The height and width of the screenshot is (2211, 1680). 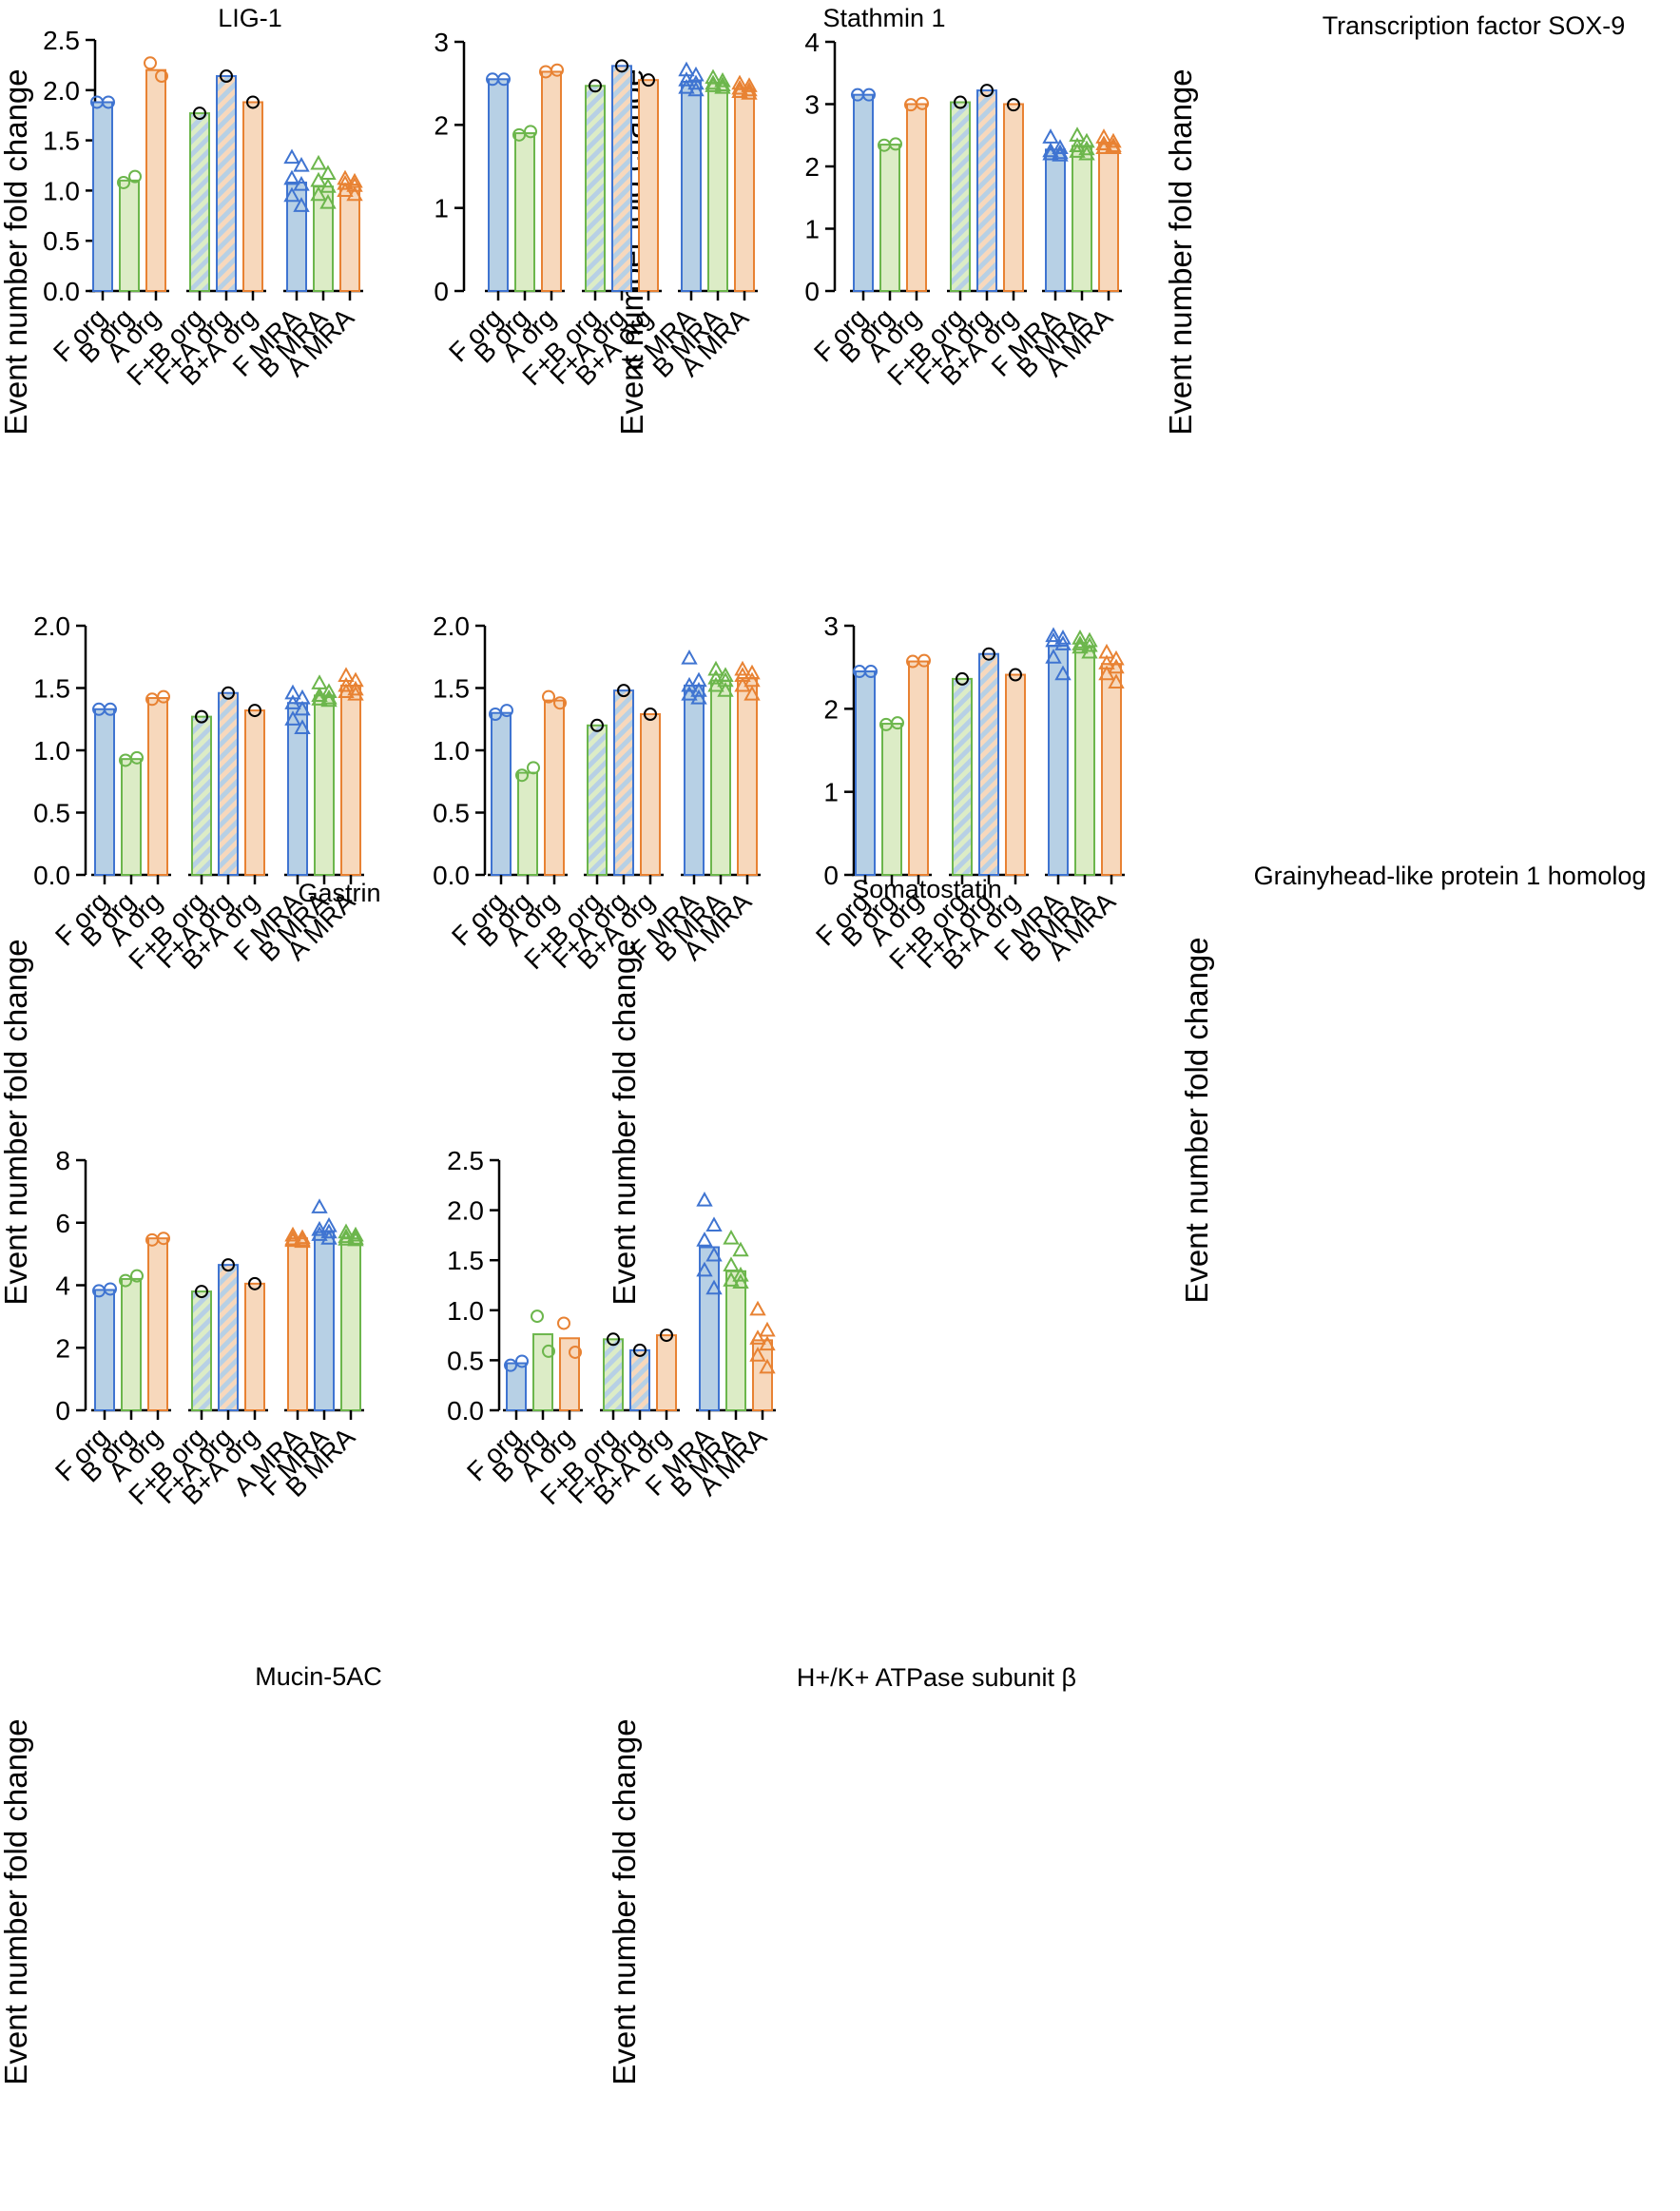 What do you see at coordinates (62, 1223) in the screenshot?
I see `y-tick-label: 6` at bounding box center [62, 1223].